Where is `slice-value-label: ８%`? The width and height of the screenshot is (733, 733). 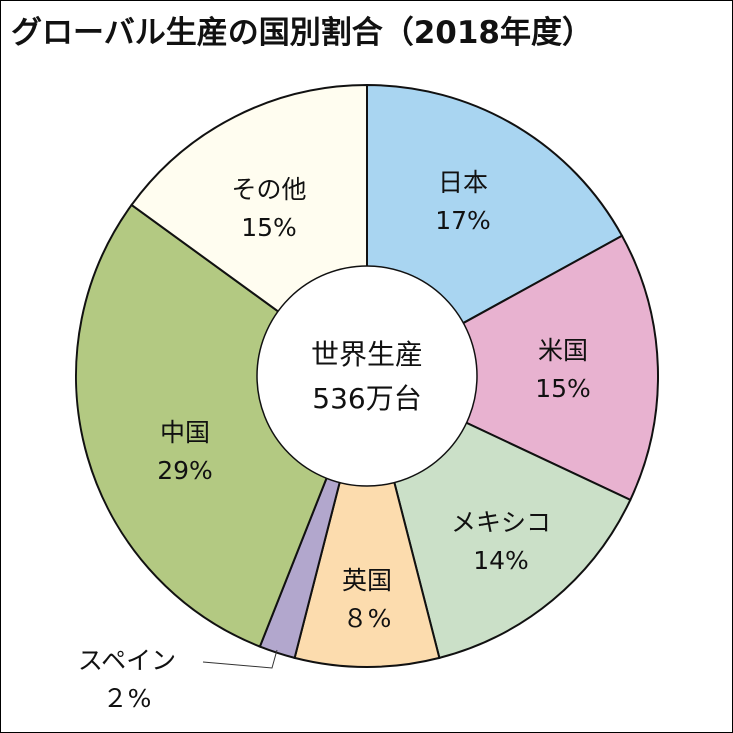
slice-value-label: ８% is located at coordinates (367, 618).